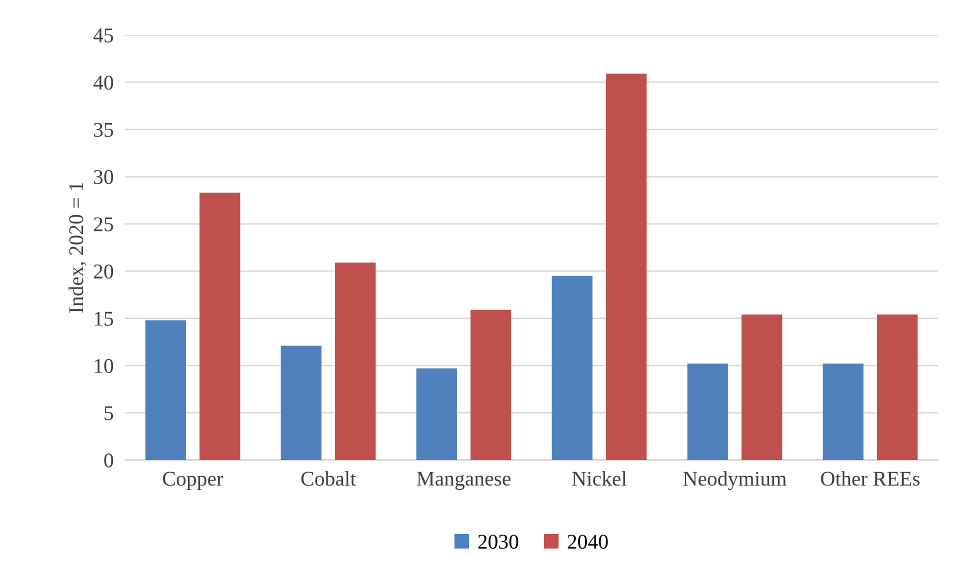 This screenshot has width=959, height=578. What do you see at coordinates (103, 83) in the screenshot?
I see `y-tick-label: 40` at bounding box center [103, 83].